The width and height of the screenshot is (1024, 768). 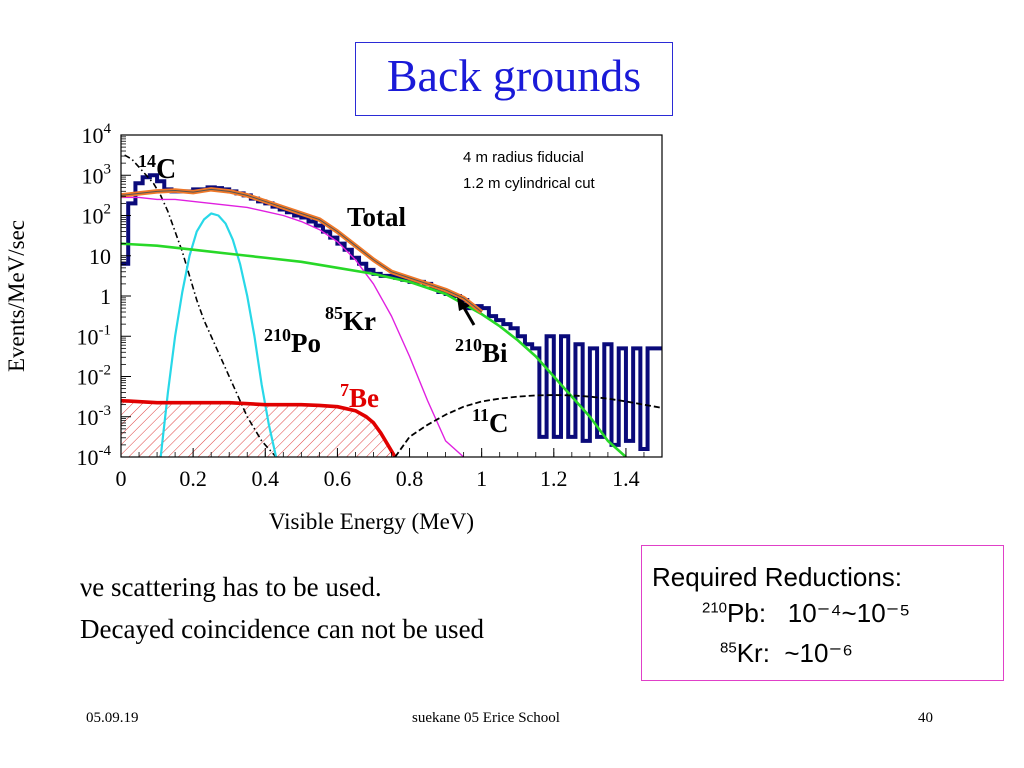 I want to click on x-tick-label: 1.4, so click(x=626, y=478).